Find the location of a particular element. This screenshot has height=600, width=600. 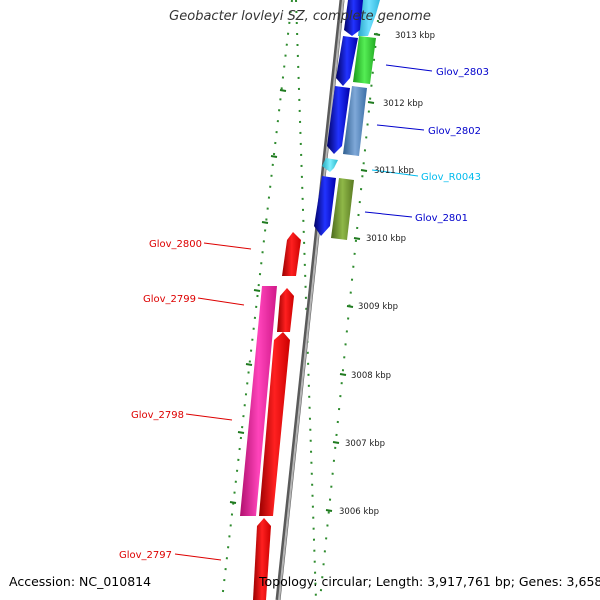

scale-label: 3007 kbp is located at coordinates (365, 444).